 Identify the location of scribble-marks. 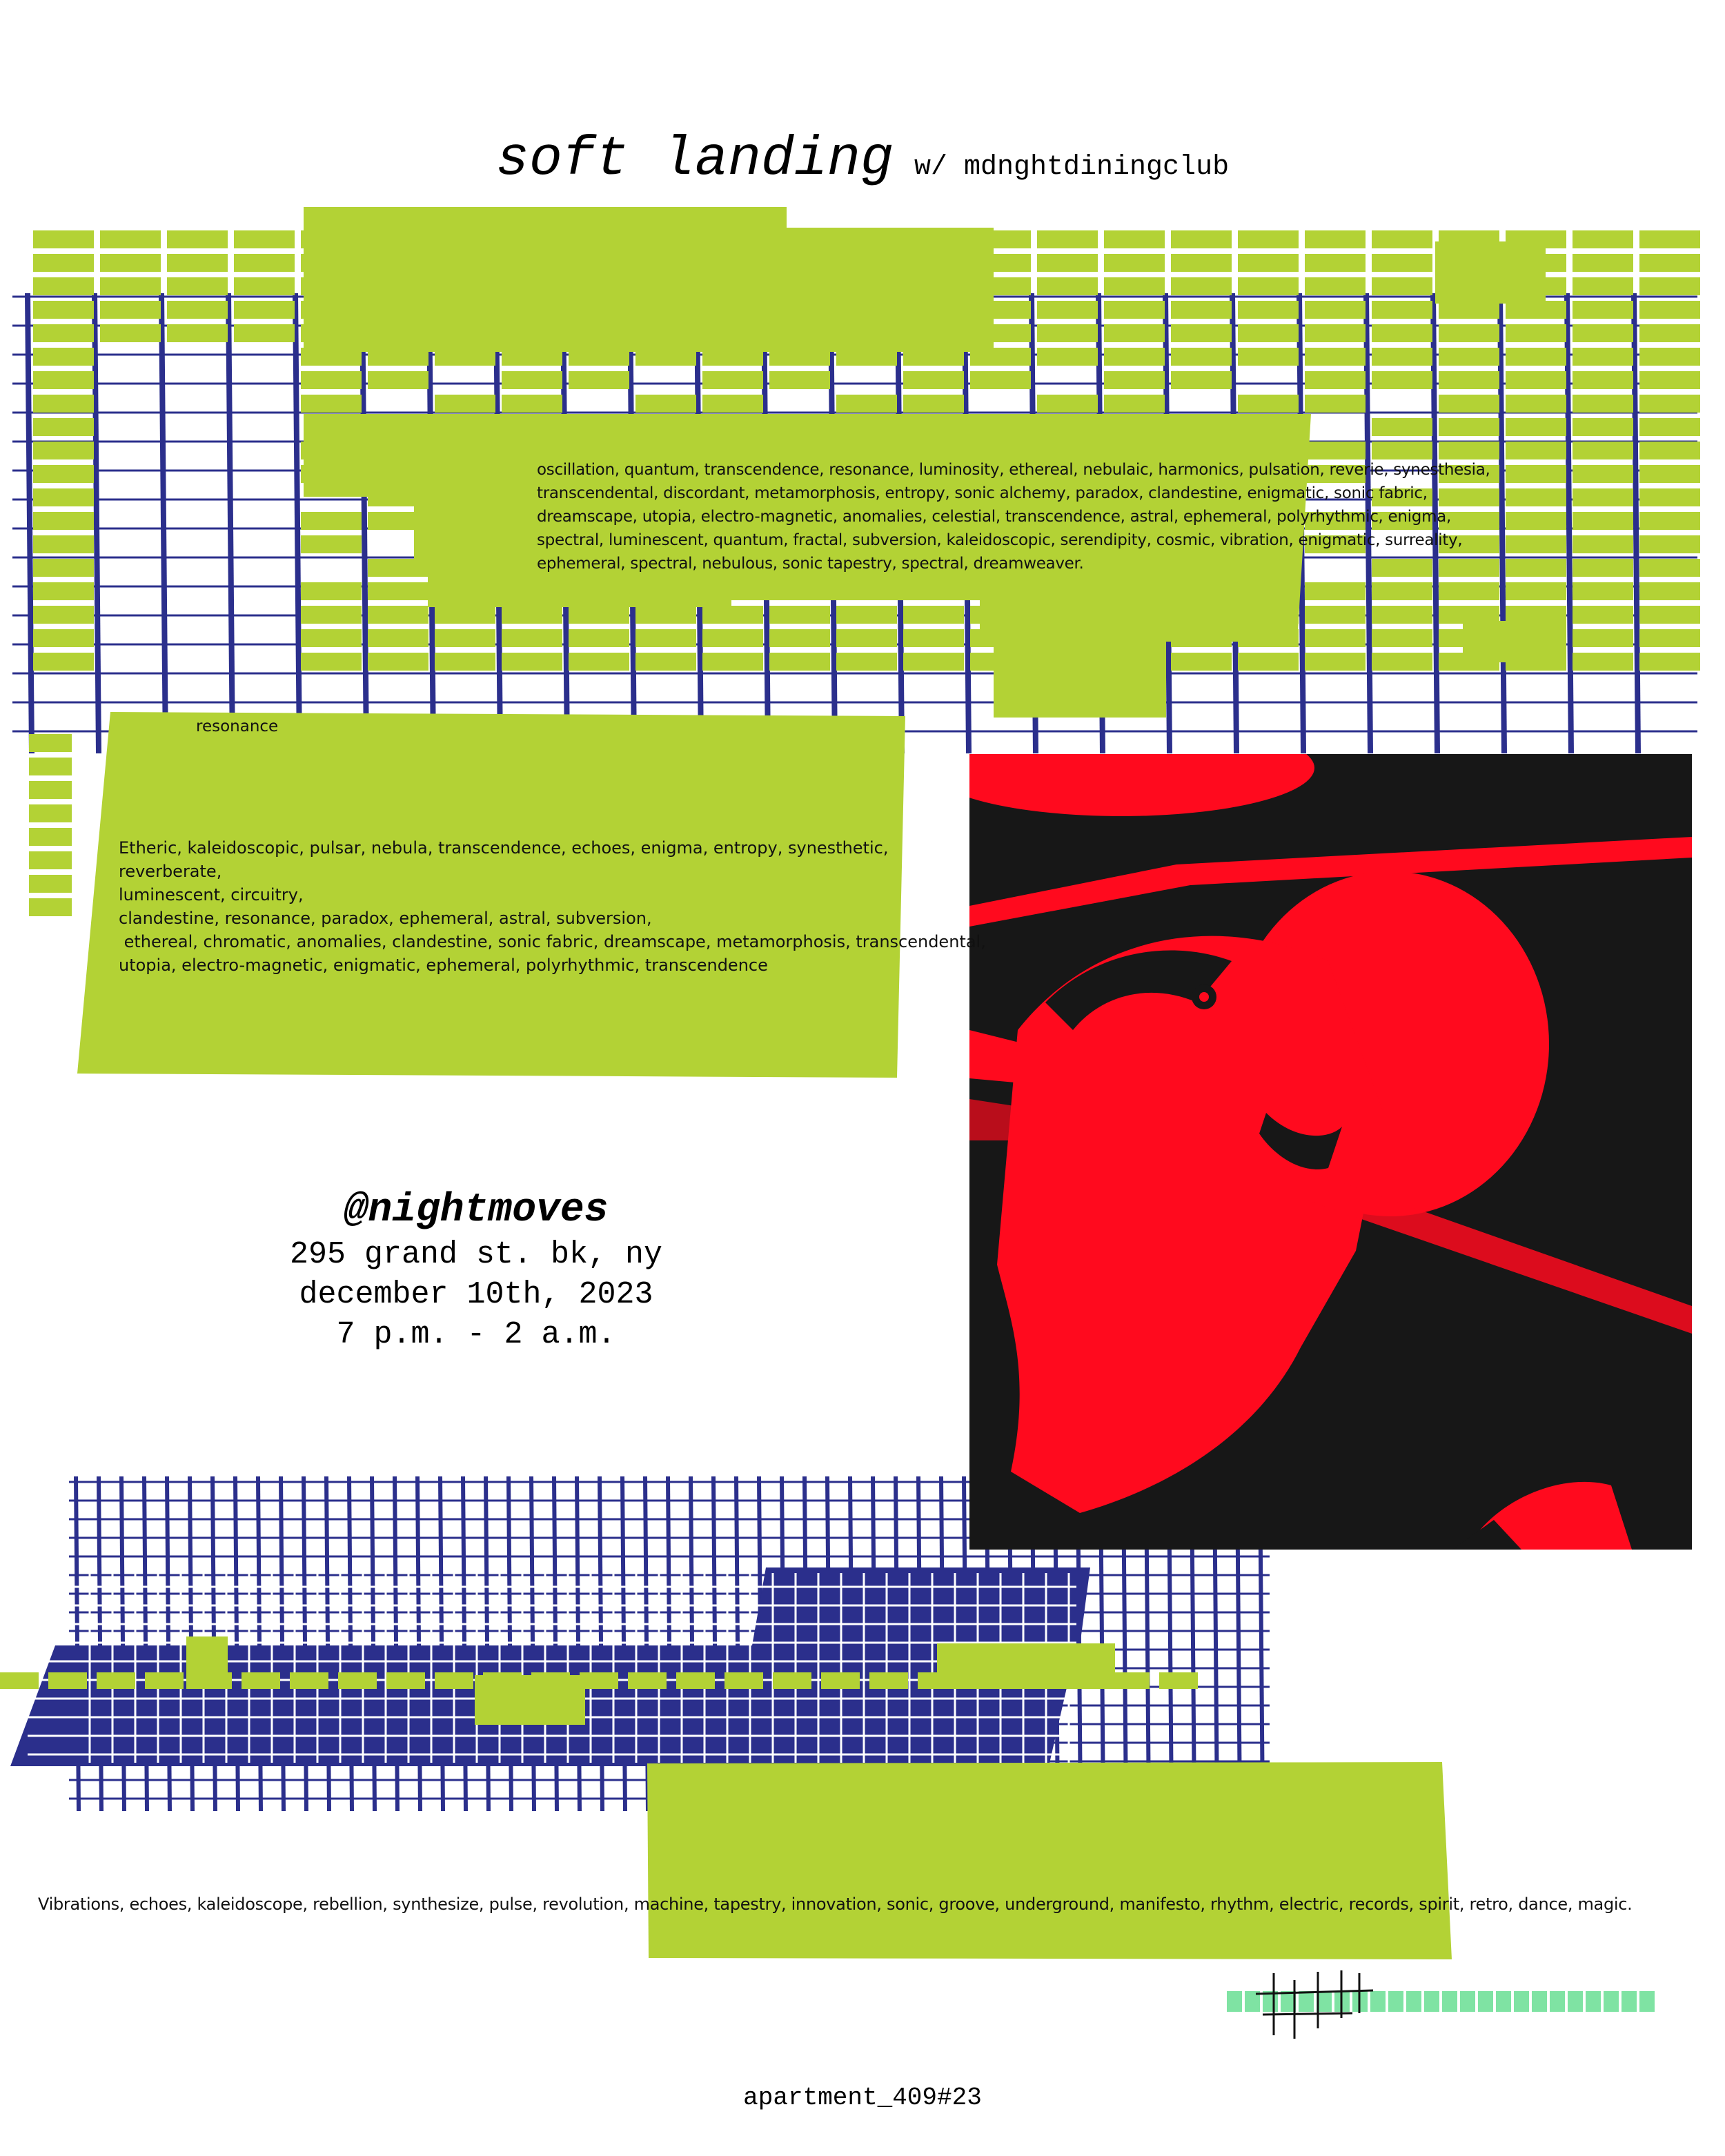
(1314, 2004).